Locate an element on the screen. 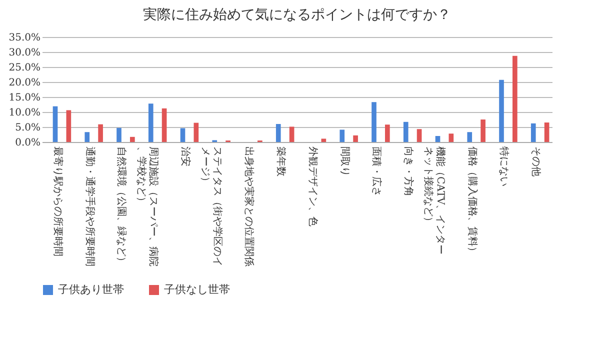 The height and width of the screenshot is (350, 600). x-tick-label: 特にない is located at coordinates (504, 166).